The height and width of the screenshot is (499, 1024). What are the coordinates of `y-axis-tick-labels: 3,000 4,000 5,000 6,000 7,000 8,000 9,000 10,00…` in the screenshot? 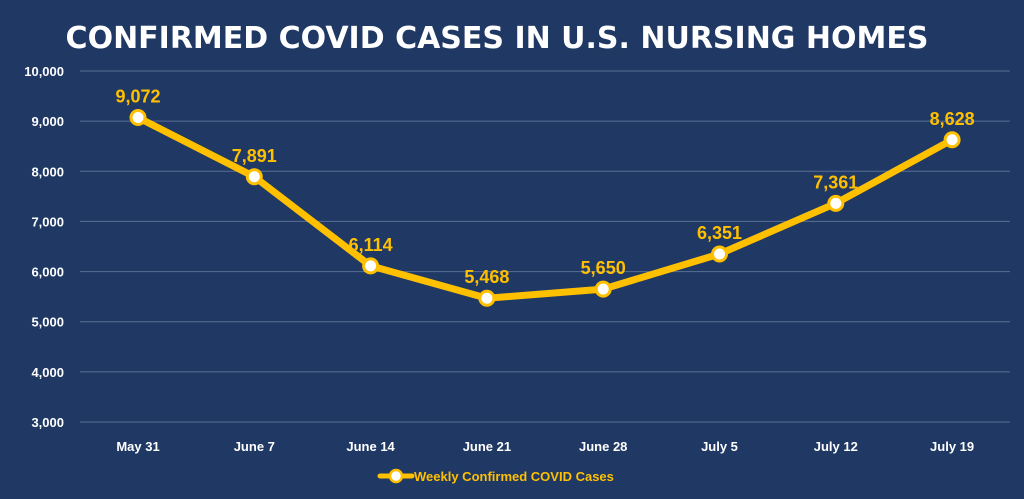 It's located at (44, 247).